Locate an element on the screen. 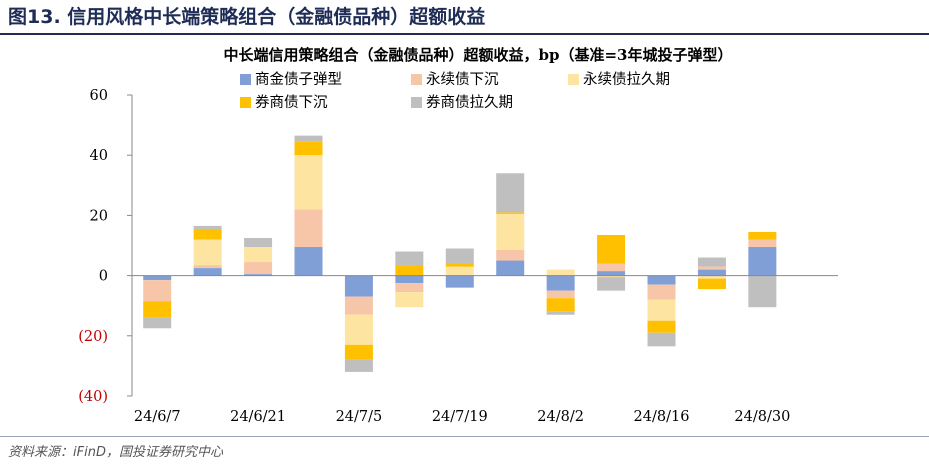  bar-24-6-21-s1 is located at coordinates (258, 275).